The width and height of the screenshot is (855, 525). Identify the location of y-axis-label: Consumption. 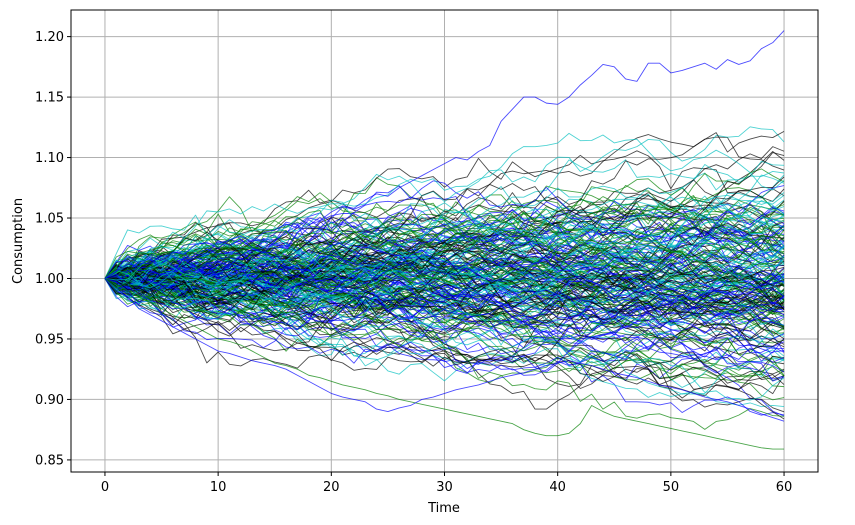
(18, 241).